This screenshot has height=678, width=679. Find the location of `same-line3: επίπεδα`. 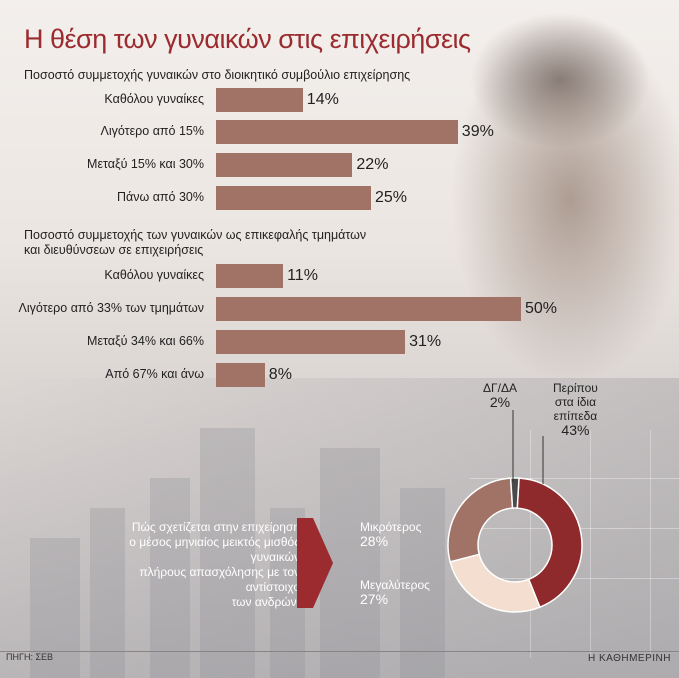

same-line3: επίπεδα is located at coordinates (575, 416).